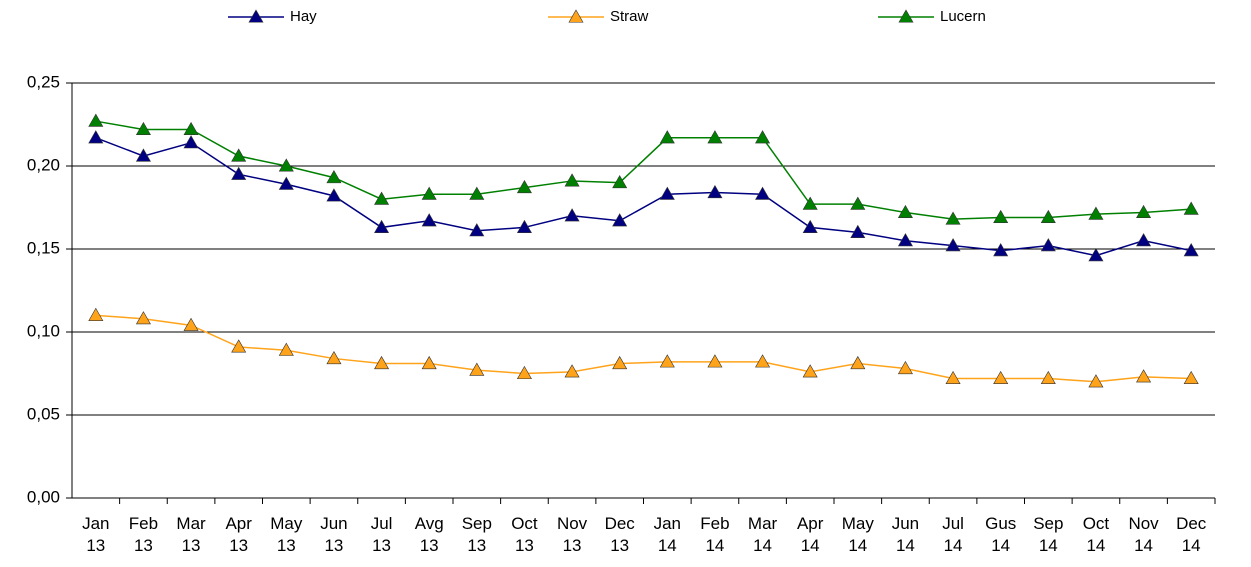 This screenshot has width=1251, height=567. Describe the element at coordinates (643, 348) in the screenshot. I see `series-line` at that location.